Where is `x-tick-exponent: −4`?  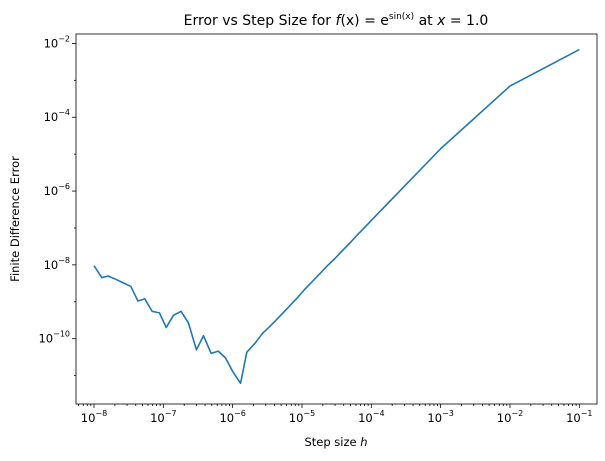
x-tick-exponent: −4 is located at coordinates (379, 413).